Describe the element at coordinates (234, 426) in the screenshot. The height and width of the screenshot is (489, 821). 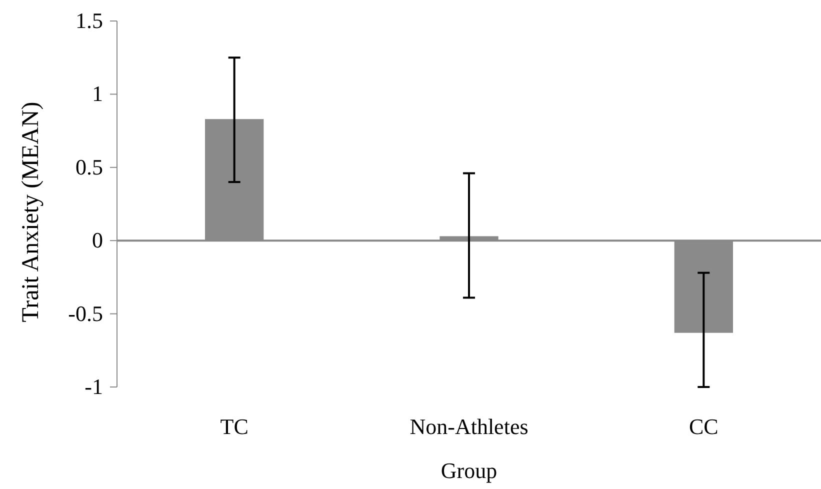
I see `x-tick-label: TC` at that location.